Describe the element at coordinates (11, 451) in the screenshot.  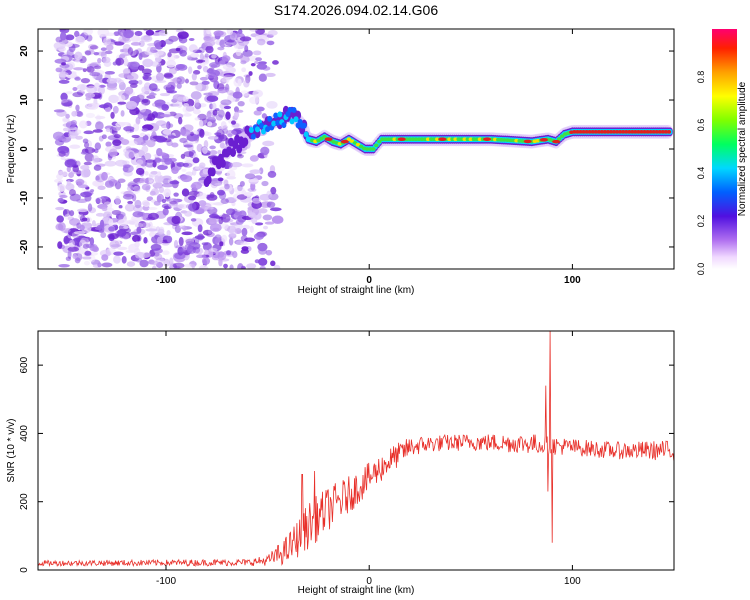
I see `snr-y-axis-label: SNR (10 * v/v)` at that location.